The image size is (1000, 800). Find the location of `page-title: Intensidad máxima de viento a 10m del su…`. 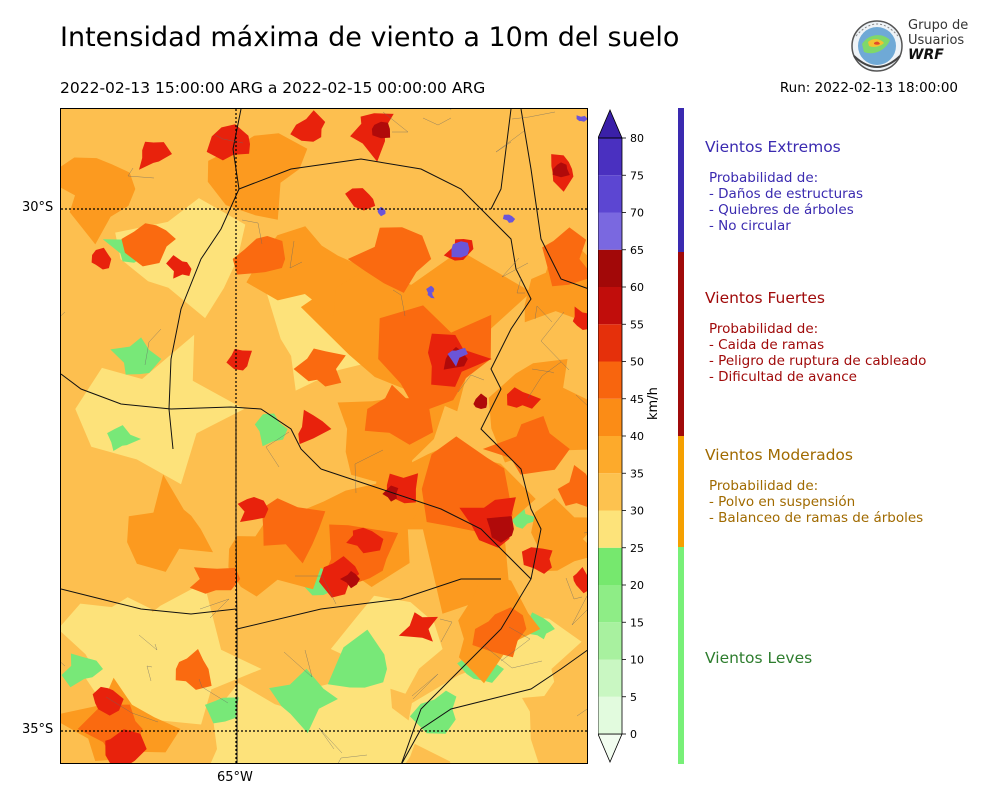

page-title: Intensidad máxima de viento a 10m del su… is located at coordinates (370, 37).